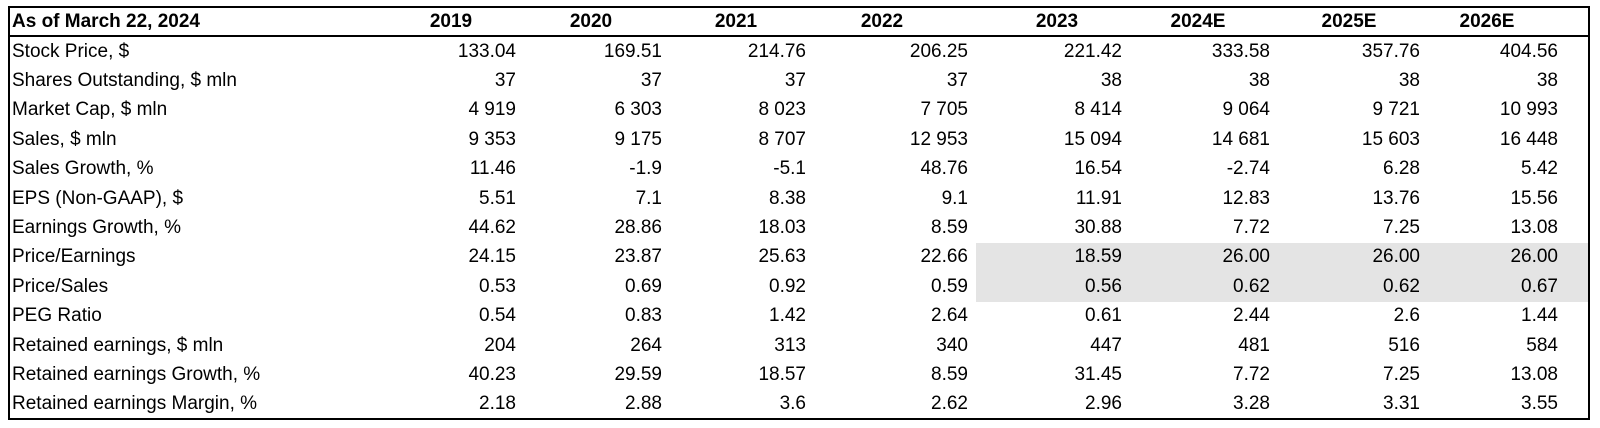 This screenshot has height=428, width=1600. I want to click on table-cell: 9.1, so click(954, 198).